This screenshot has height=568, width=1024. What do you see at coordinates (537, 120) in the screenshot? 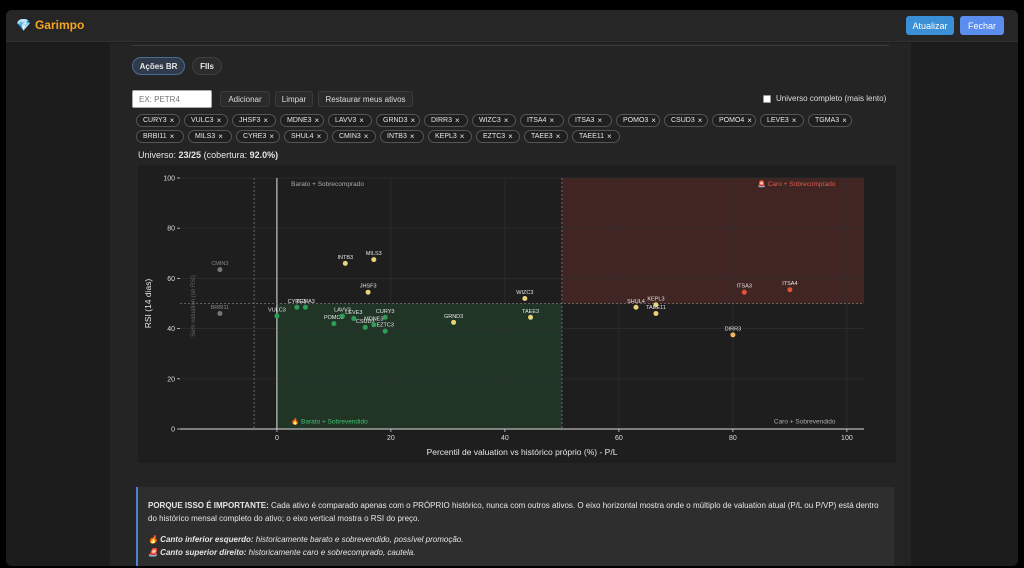
I see `ticker-chip-label: ITSA4` at bounding box center [537, 120].